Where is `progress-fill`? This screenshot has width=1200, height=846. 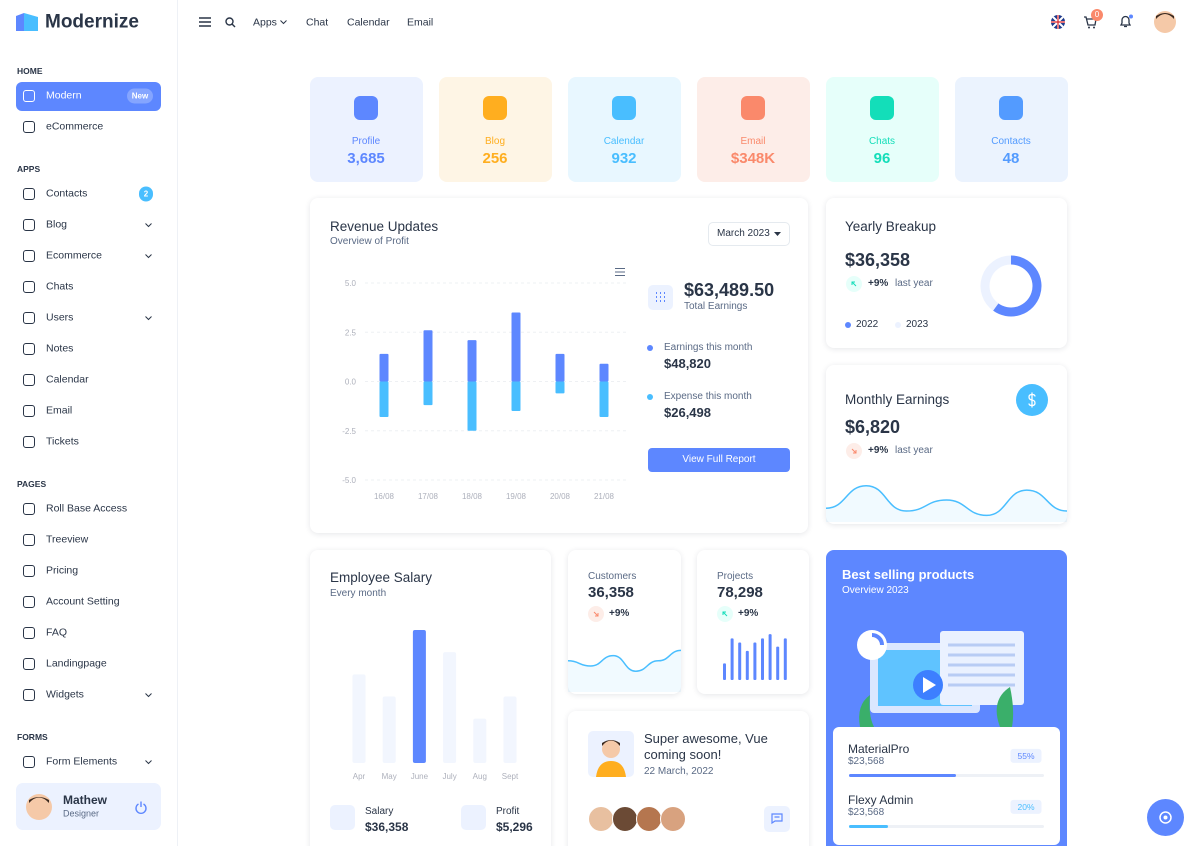
progress-fill is located at coordinates (903, 775).